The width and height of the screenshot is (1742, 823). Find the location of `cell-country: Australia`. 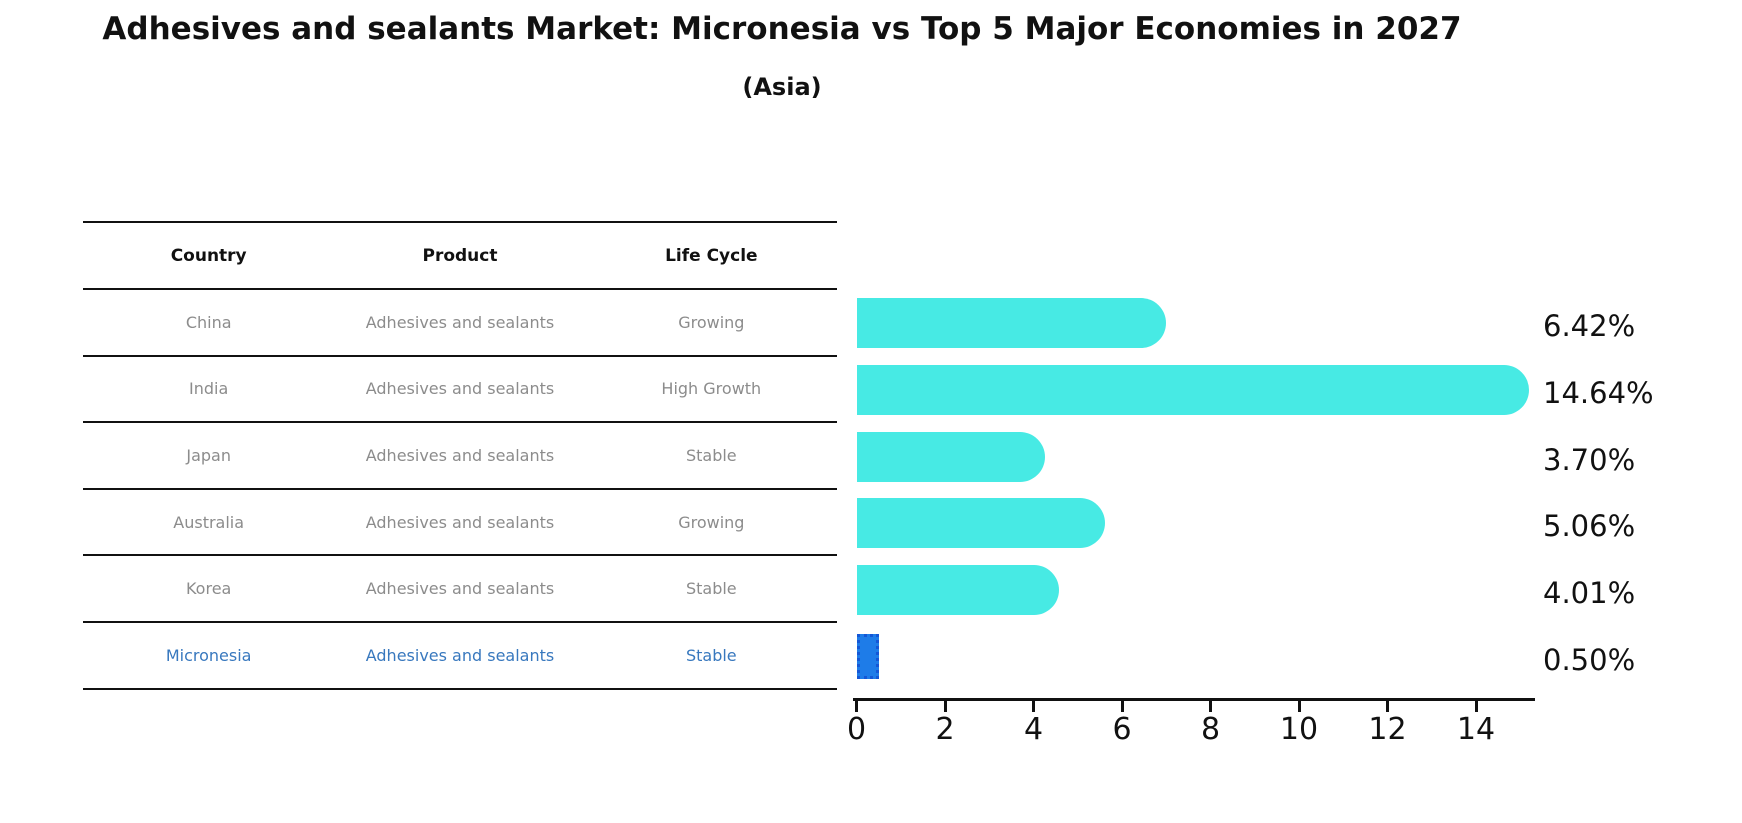

cell-country: Australia is located at coordinates (209, 522).